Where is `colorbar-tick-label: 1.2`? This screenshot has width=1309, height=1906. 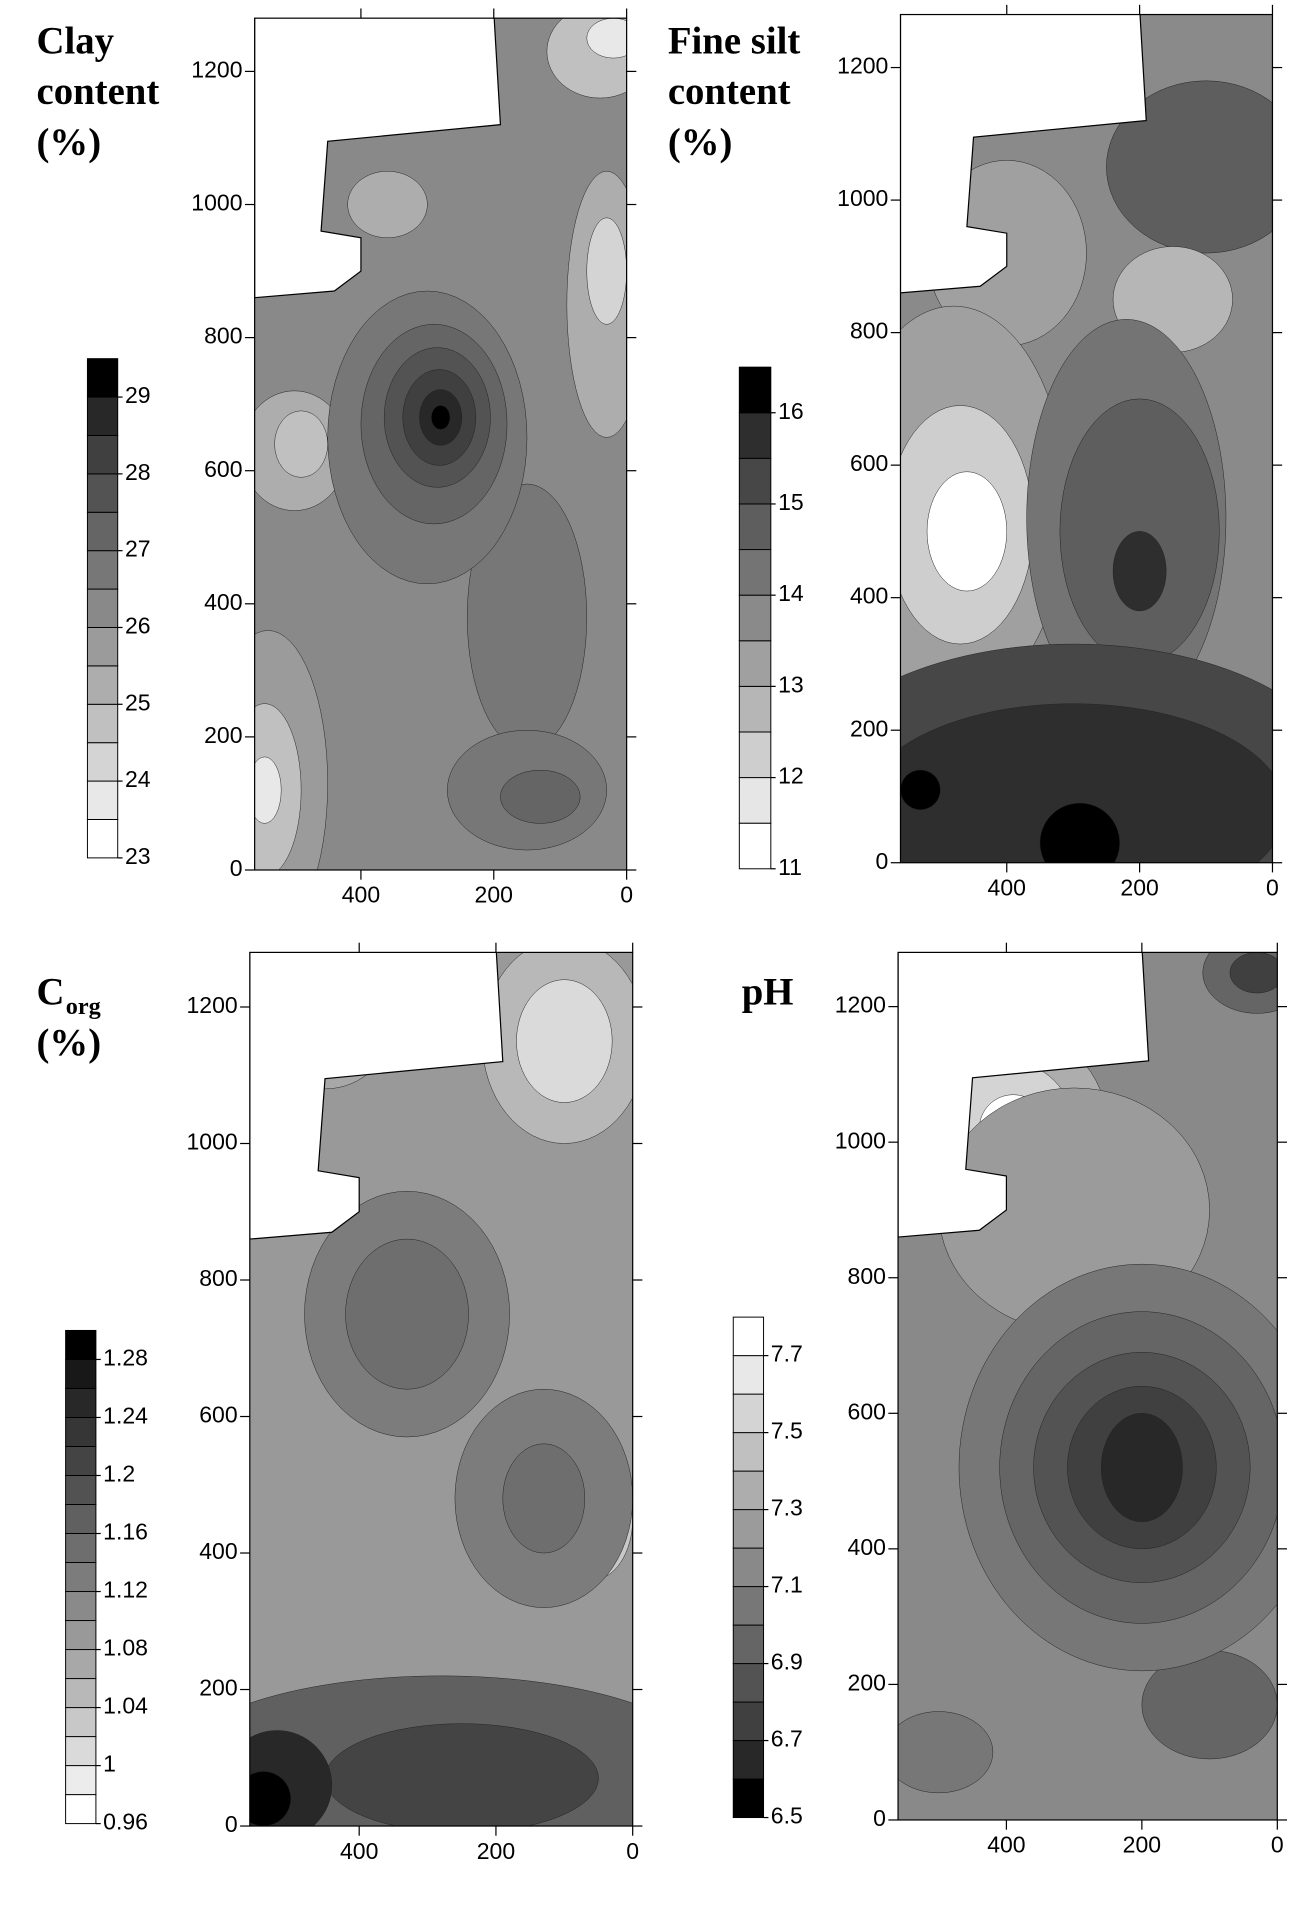 colorbar-tick-label: 1.2 is located at coordinates (119, 1474).